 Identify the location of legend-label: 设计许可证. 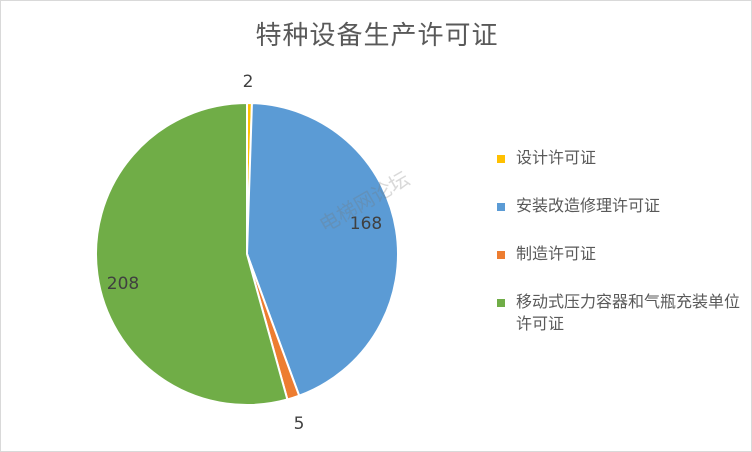
(556, 157).